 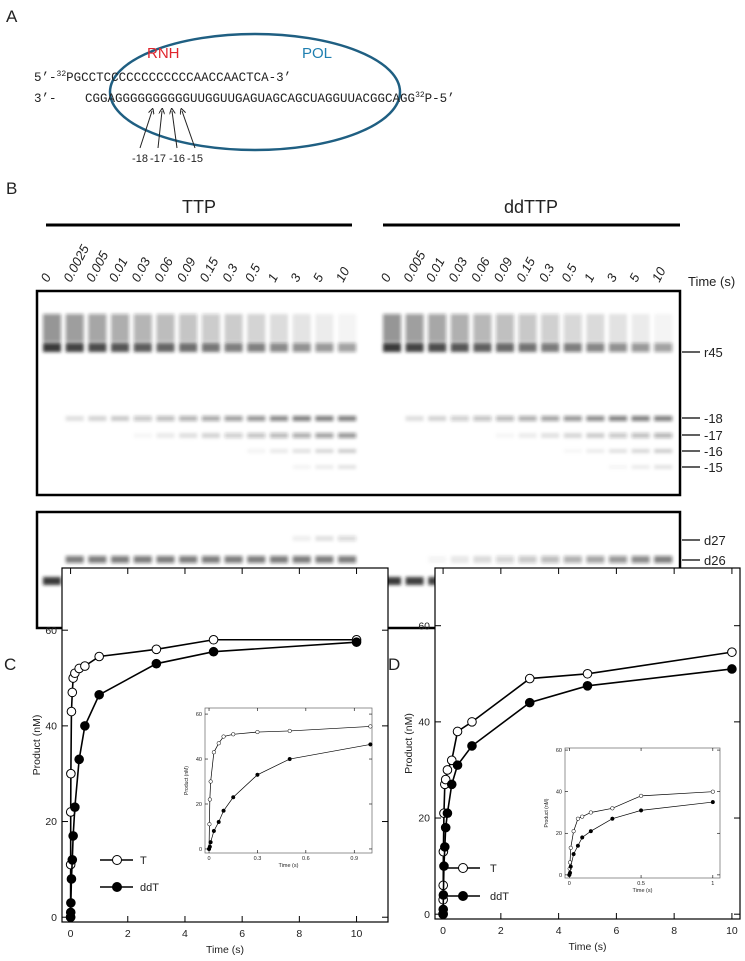 What do you see at coordinates (525, 269) in the screenshot?
I see `lane-time: 0.15` at bounding box center [525, 269].